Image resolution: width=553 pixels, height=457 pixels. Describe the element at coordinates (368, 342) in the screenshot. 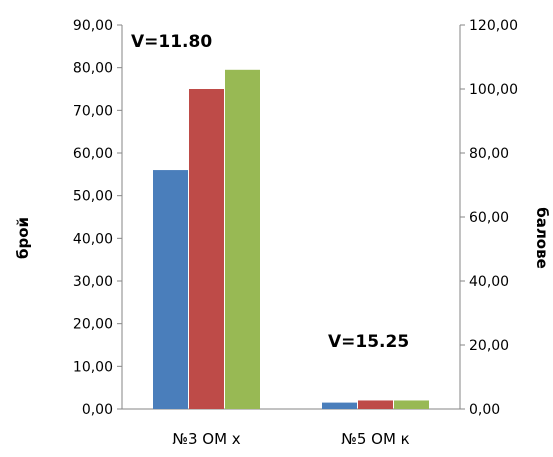

I see `annotation-v2: V=15.25` at that location.